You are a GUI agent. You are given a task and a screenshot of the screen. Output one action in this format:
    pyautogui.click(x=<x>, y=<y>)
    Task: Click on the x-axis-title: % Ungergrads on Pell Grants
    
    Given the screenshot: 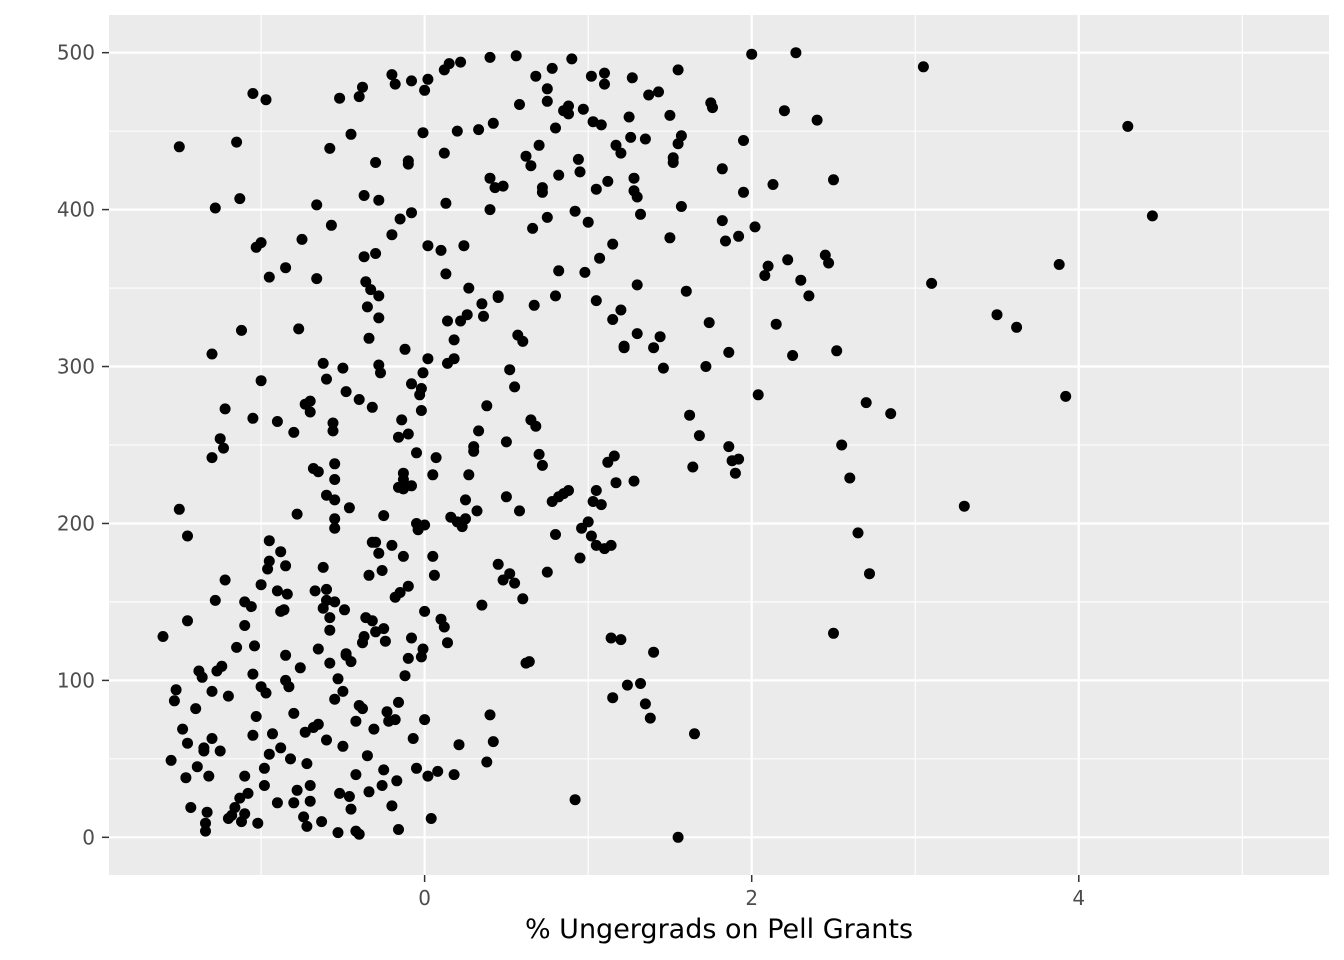 What is the action you would take?
    pyautogui.click(x=719, y=929)
    